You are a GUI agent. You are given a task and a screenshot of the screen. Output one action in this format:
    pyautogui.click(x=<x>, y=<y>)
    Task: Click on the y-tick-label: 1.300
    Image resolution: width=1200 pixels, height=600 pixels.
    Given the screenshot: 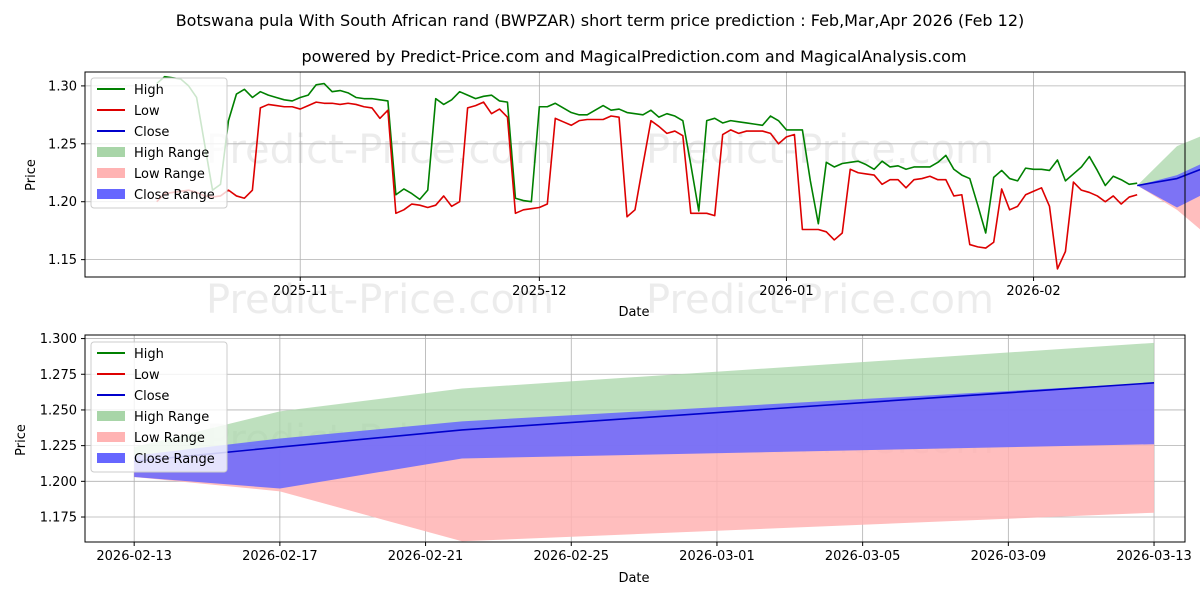 What is the action you would take?
    pyautogui.click(x=58, y=339)
    